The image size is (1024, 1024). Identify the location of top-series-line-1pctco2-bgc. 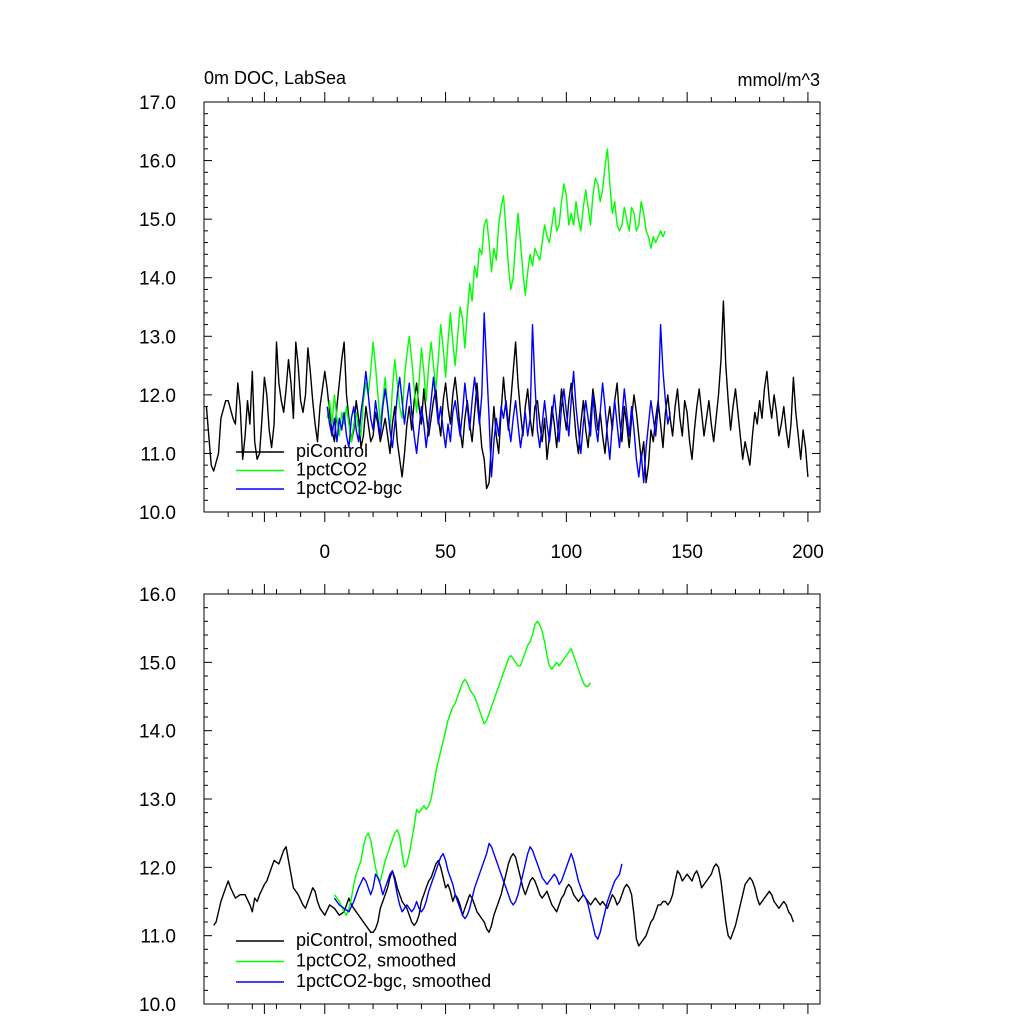
(498, 398).